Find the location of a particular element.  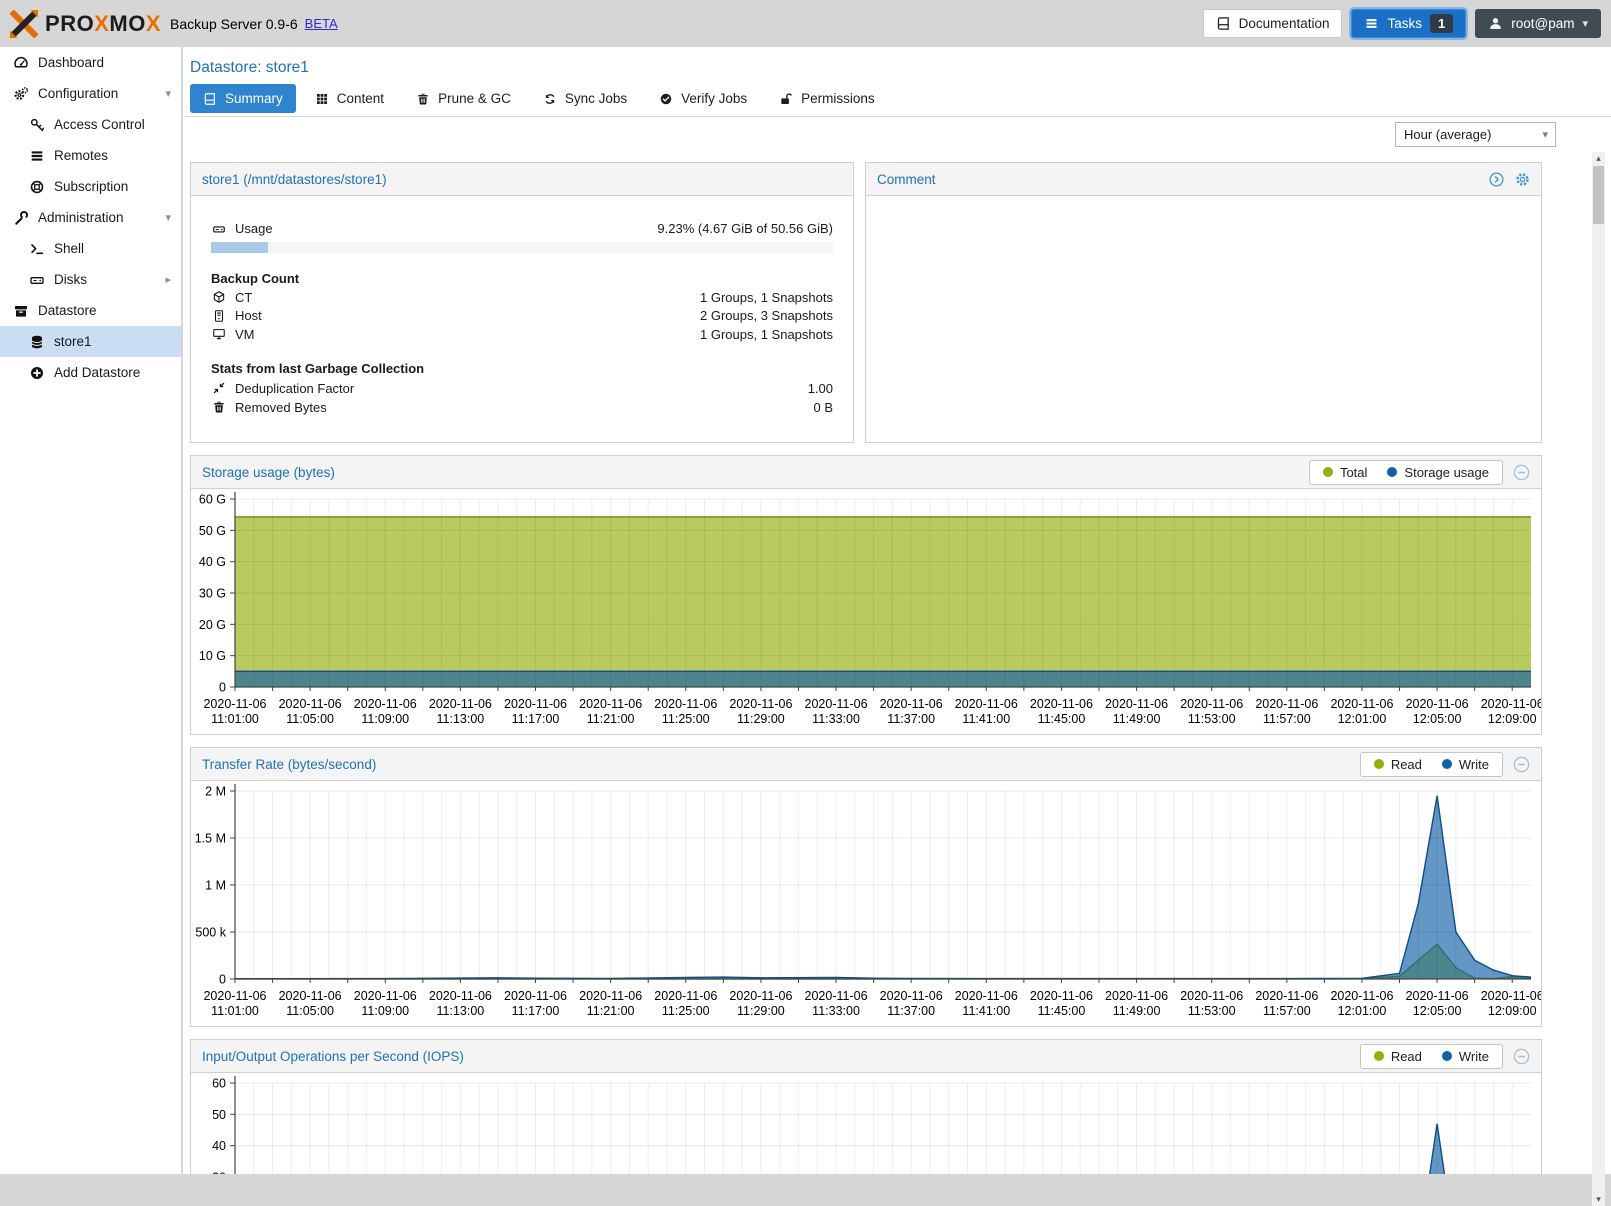

comment-expand-icon is located at coordinates (1496, 179).